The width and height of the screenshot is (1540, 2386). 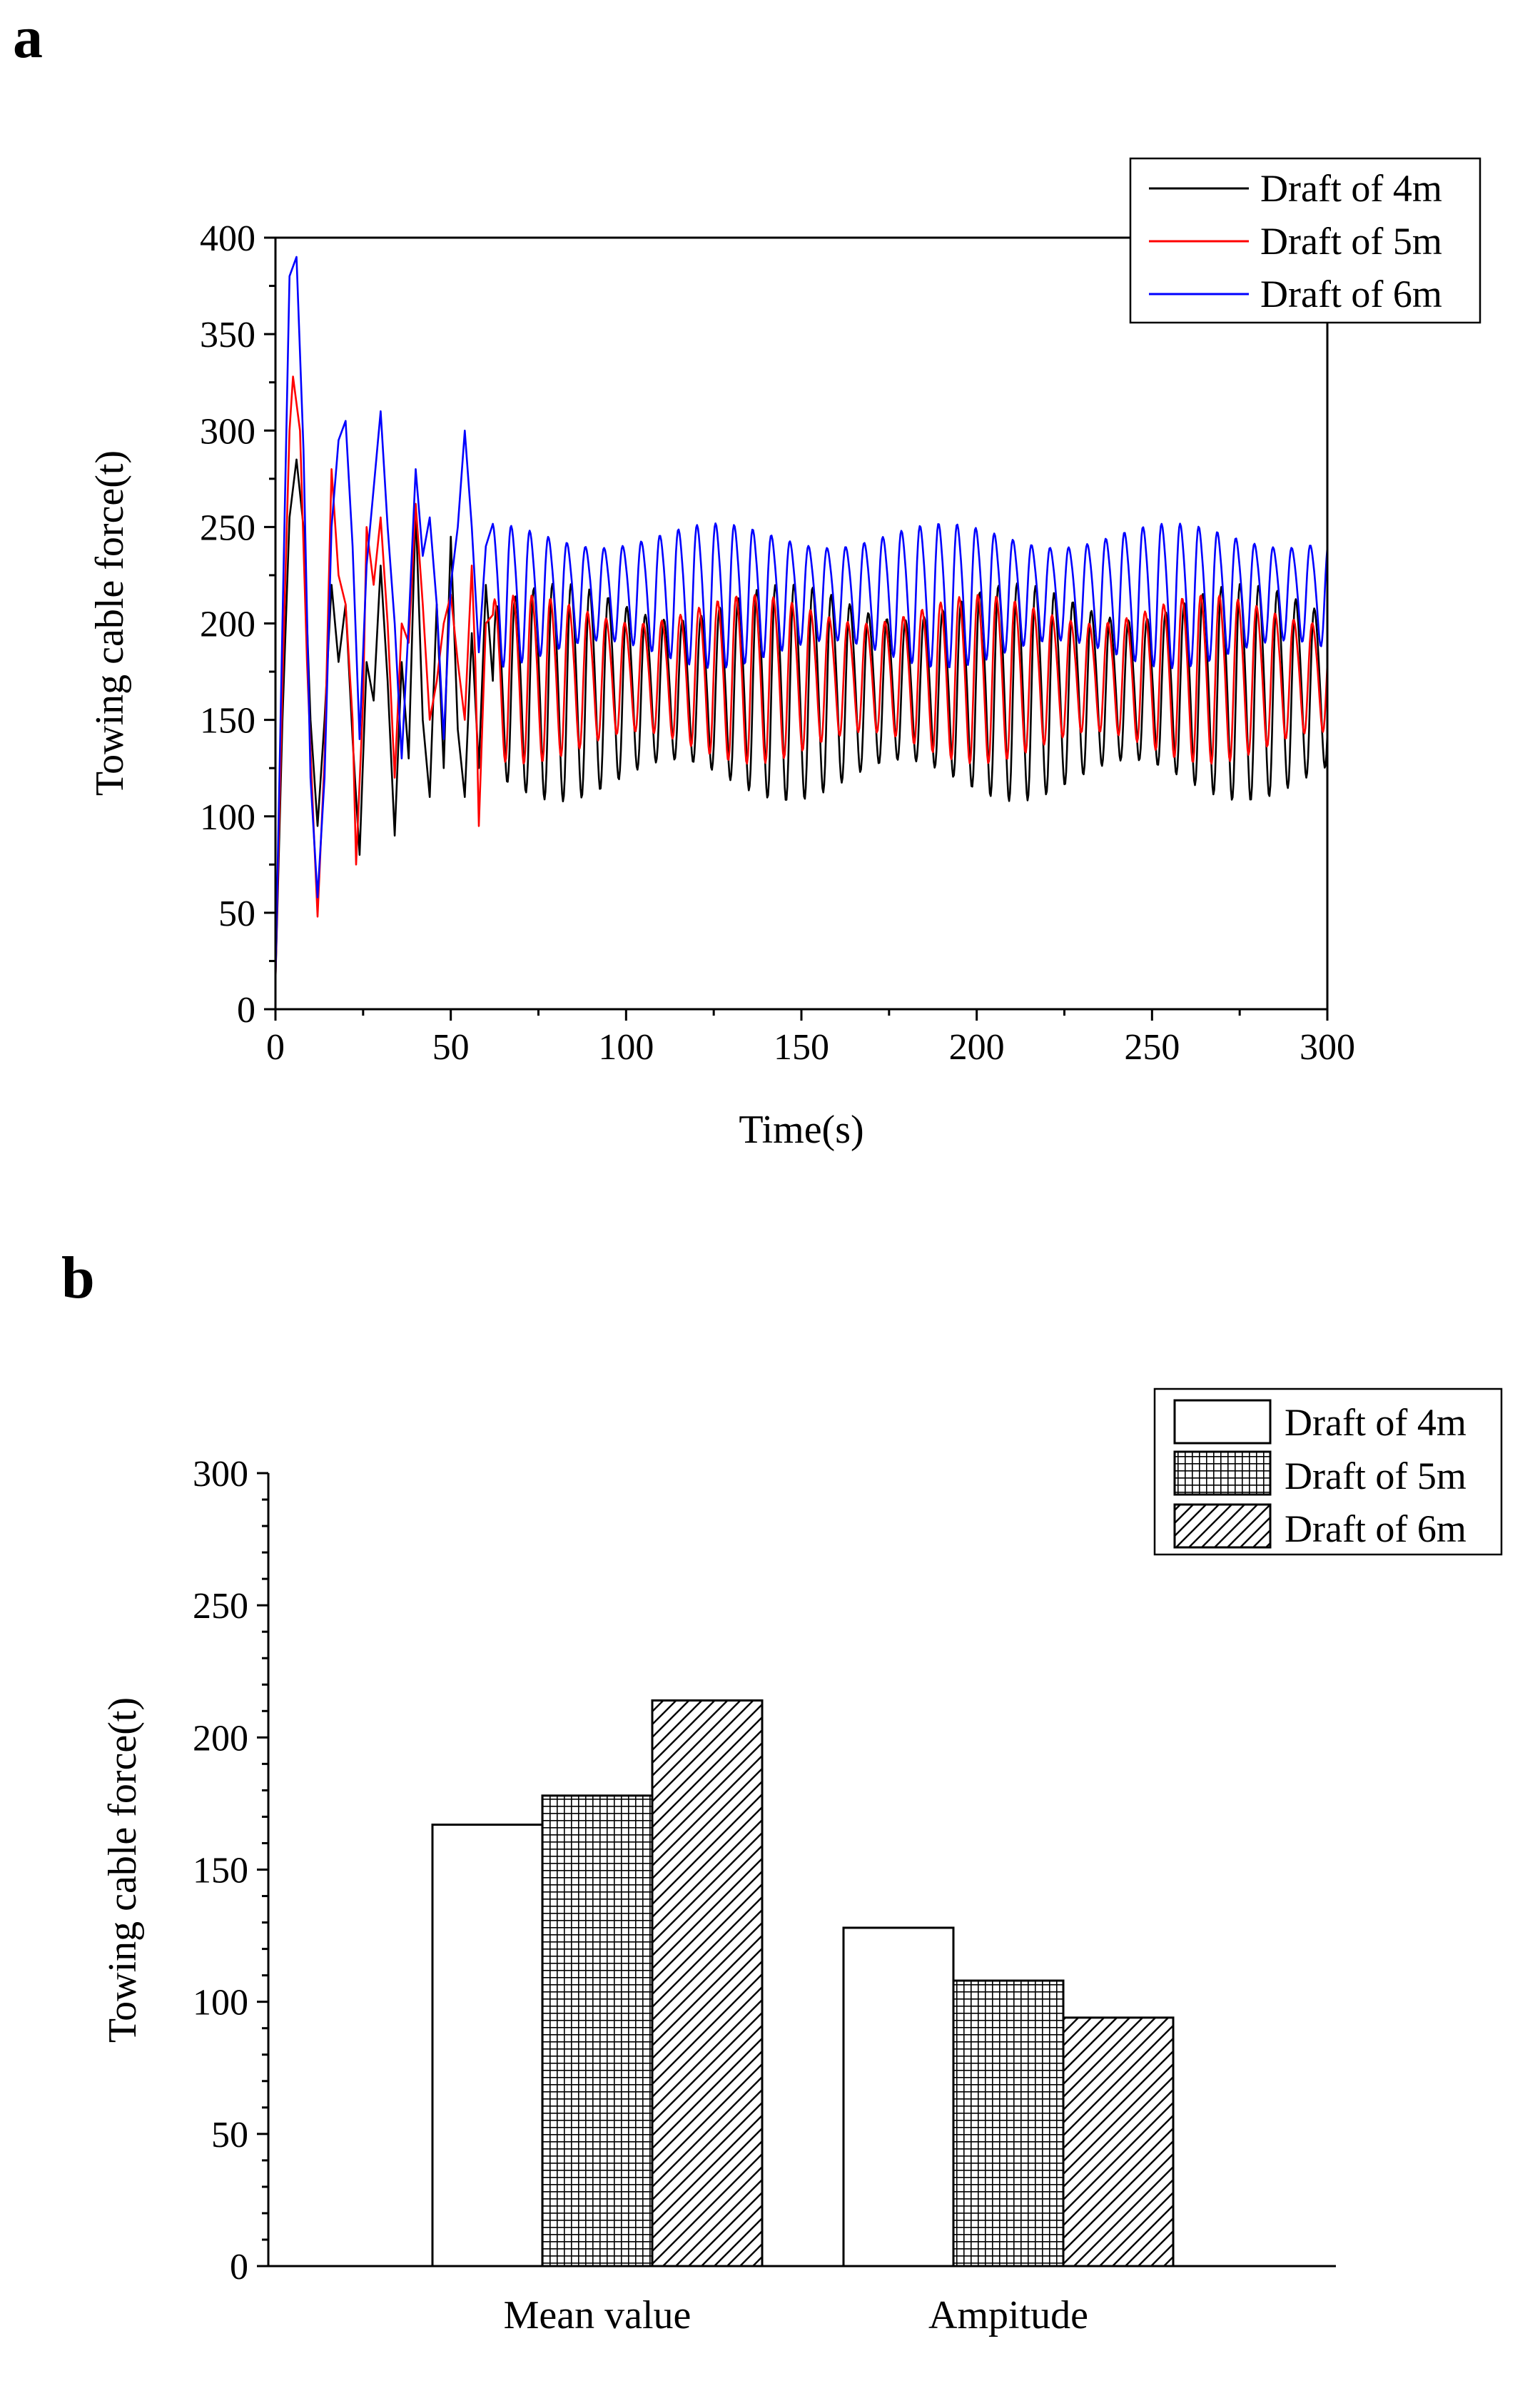 I want to click on panel-a-x-ticks: 0 50 100 150 200 250 300, so click(x=810, y=1038).